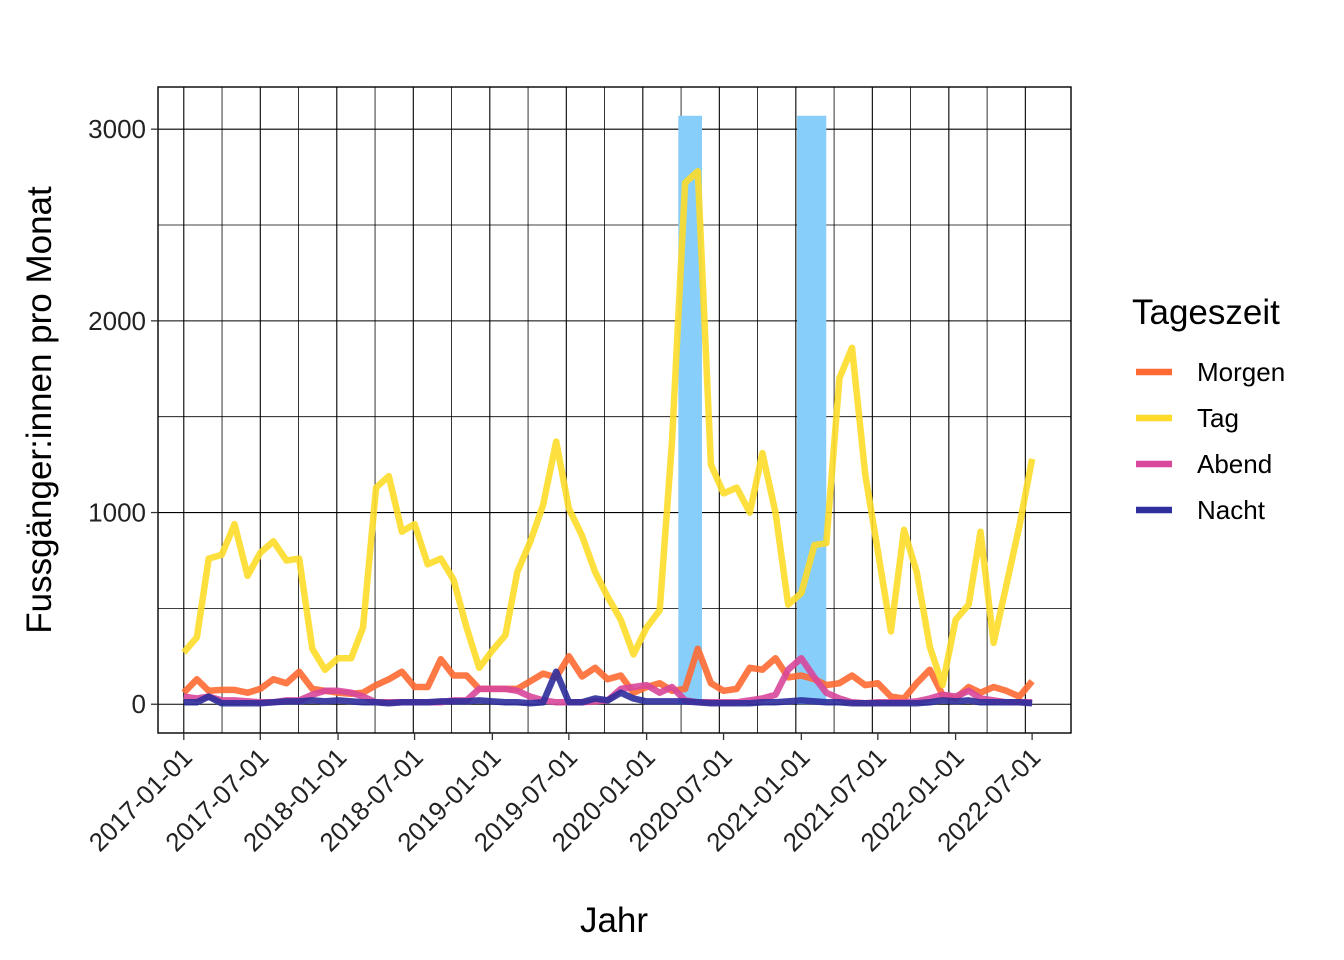 The width and height of the screenshot is (1344, 960). What do you see at coordinates (117, 129) in the screenshot?
I see `y-tick-label: 3000` at bounding box center [117, 129].